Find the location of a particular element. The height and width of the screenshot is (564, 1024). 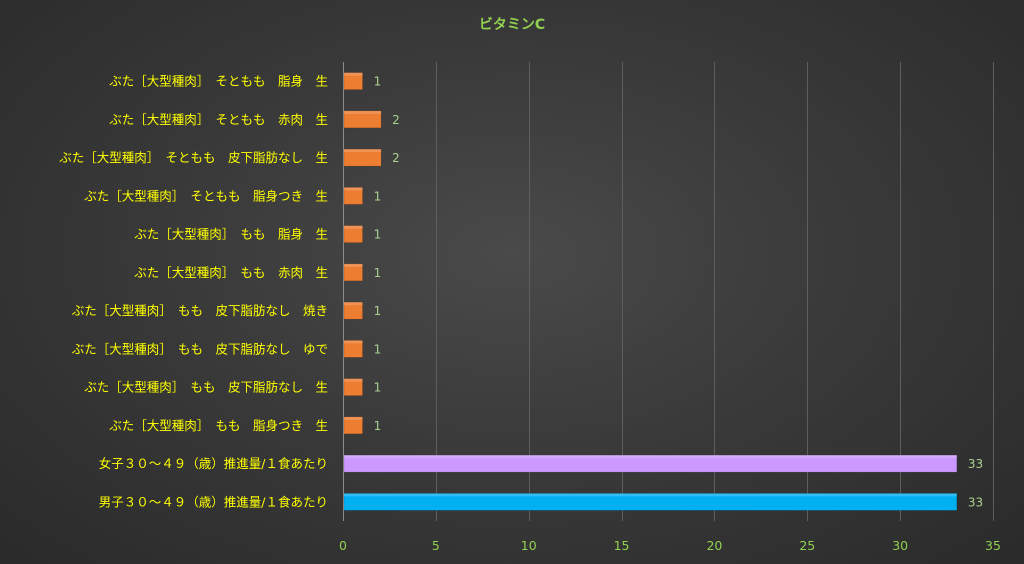

x-tick-label: 15 is located at coordinates (622, 545).